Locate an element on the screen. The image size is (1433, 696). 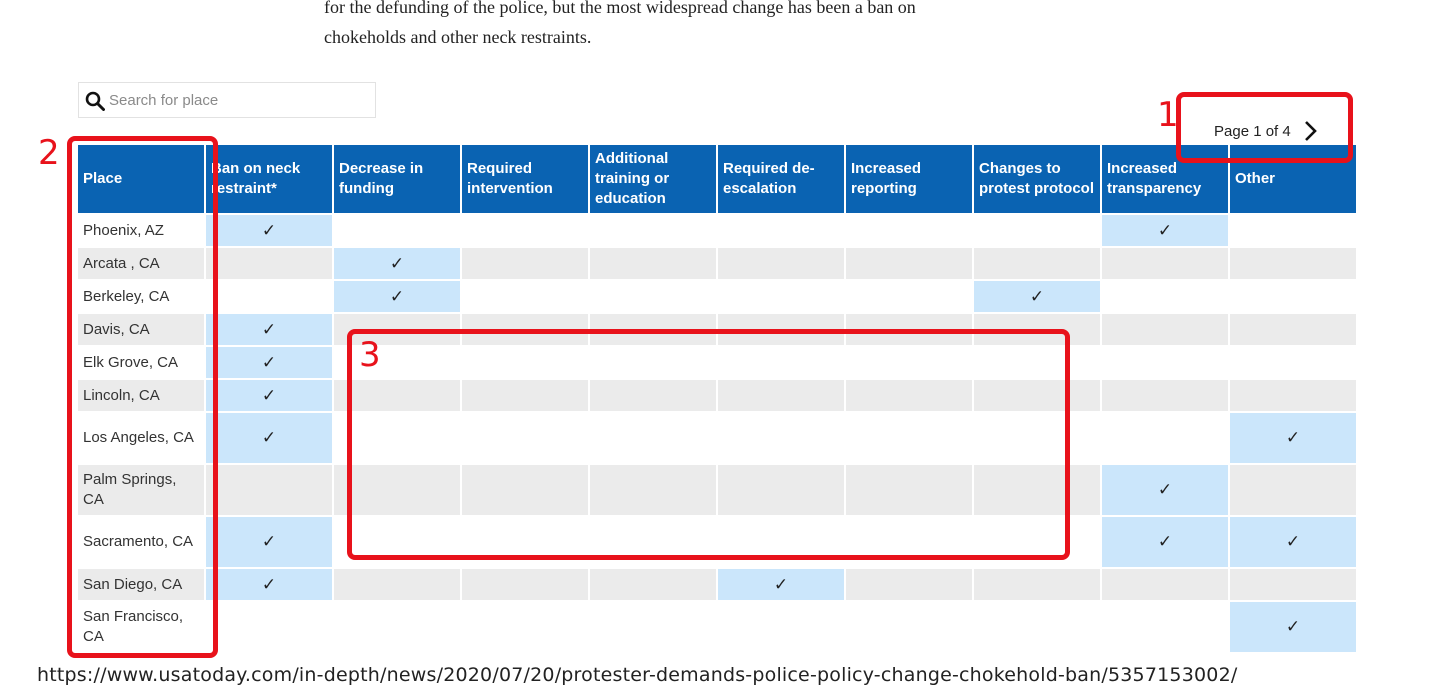
annotation-number-2: 2 is located at coordinates (49, 153).